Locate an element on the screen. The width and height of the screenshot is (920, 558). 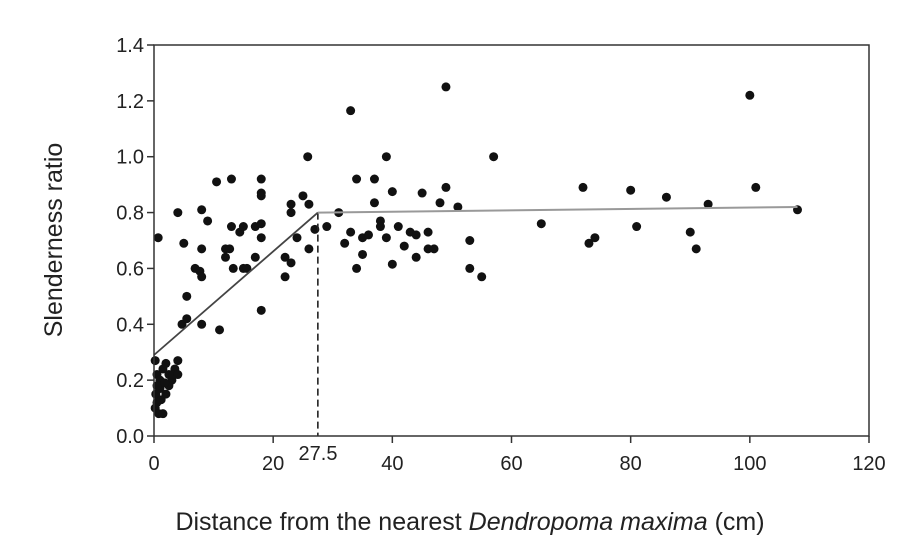
y-tick-label: 0.8 is located at coordinates (130, 214).